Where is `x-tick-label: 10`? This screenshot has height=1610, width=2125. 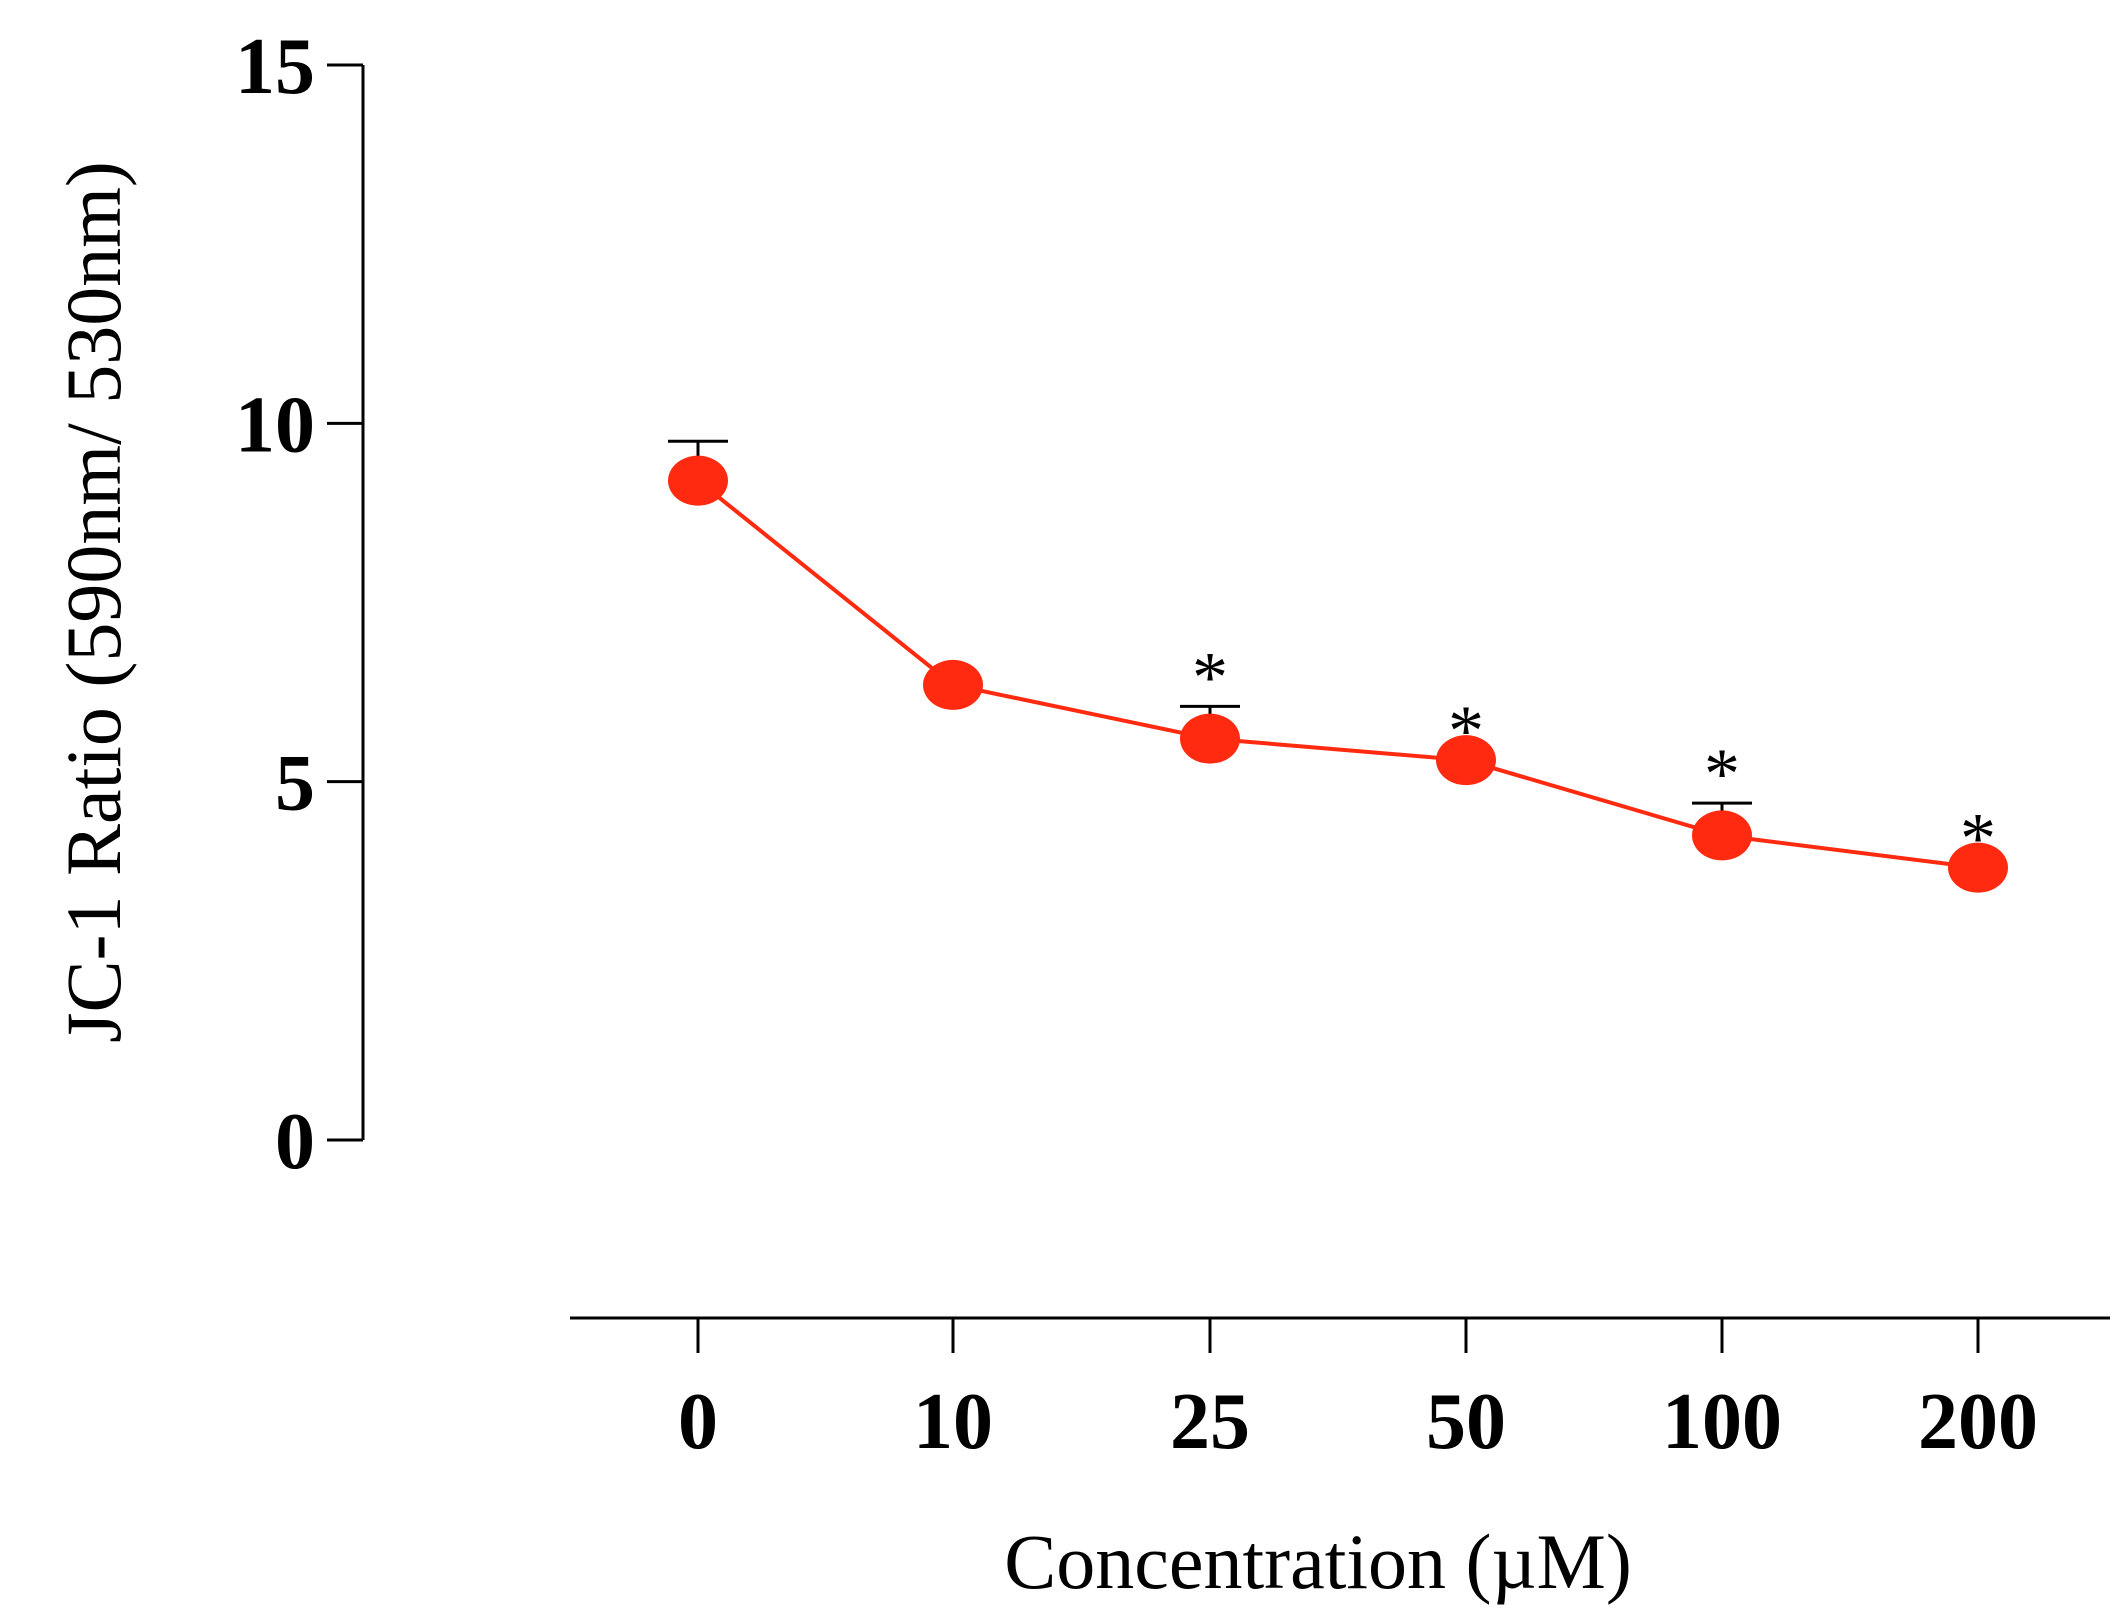
x-tick-label: 10 is located at coordinates (953, 1422).